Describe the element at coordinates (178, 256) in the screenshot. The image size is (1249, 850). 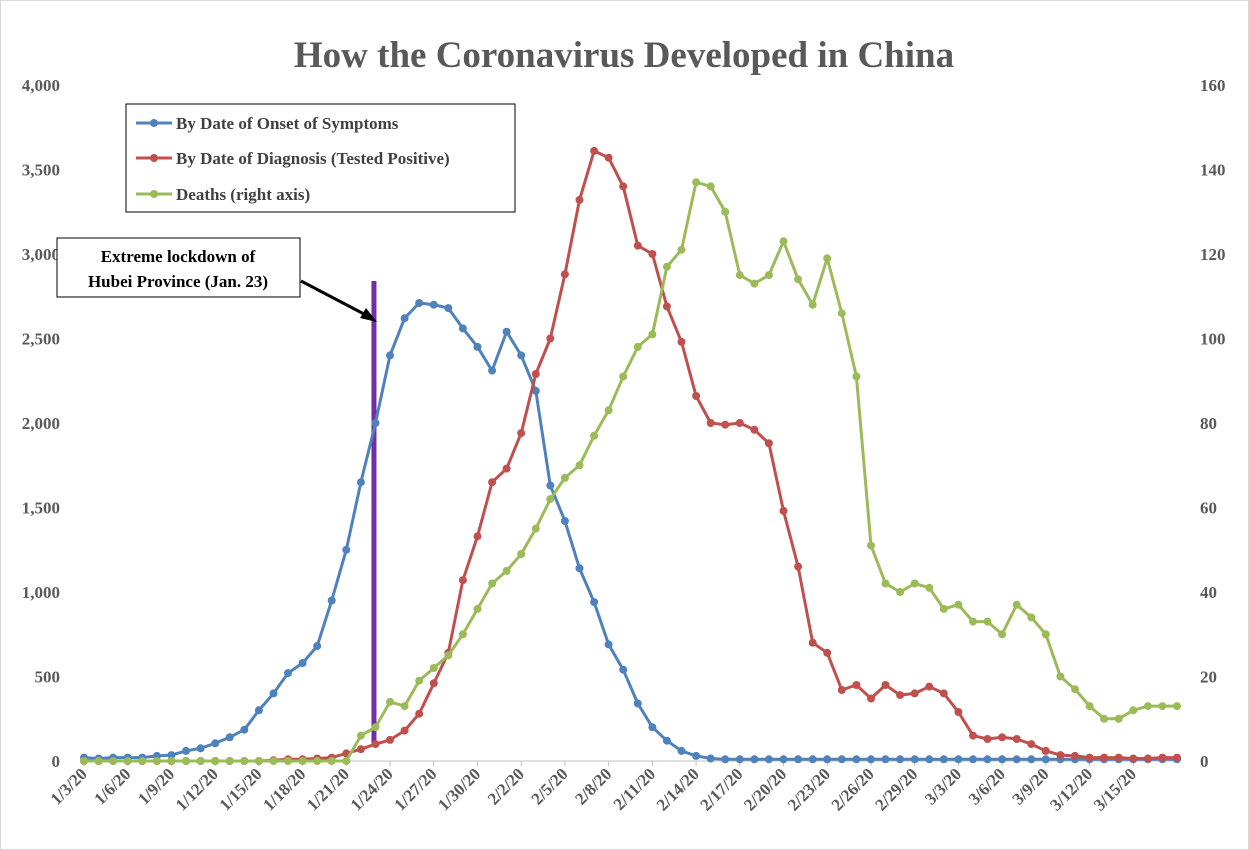
I see `annotation-line-1: Extreme lockdown of` at that location.